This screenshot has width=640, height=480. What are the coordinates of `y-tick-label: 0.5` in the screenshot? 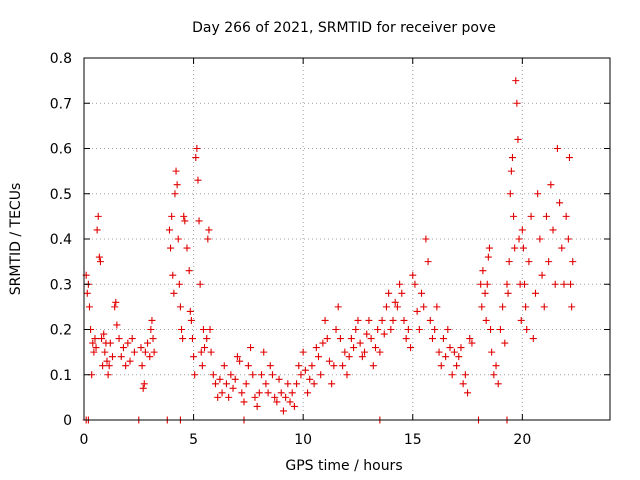 It's located at (61, 195).